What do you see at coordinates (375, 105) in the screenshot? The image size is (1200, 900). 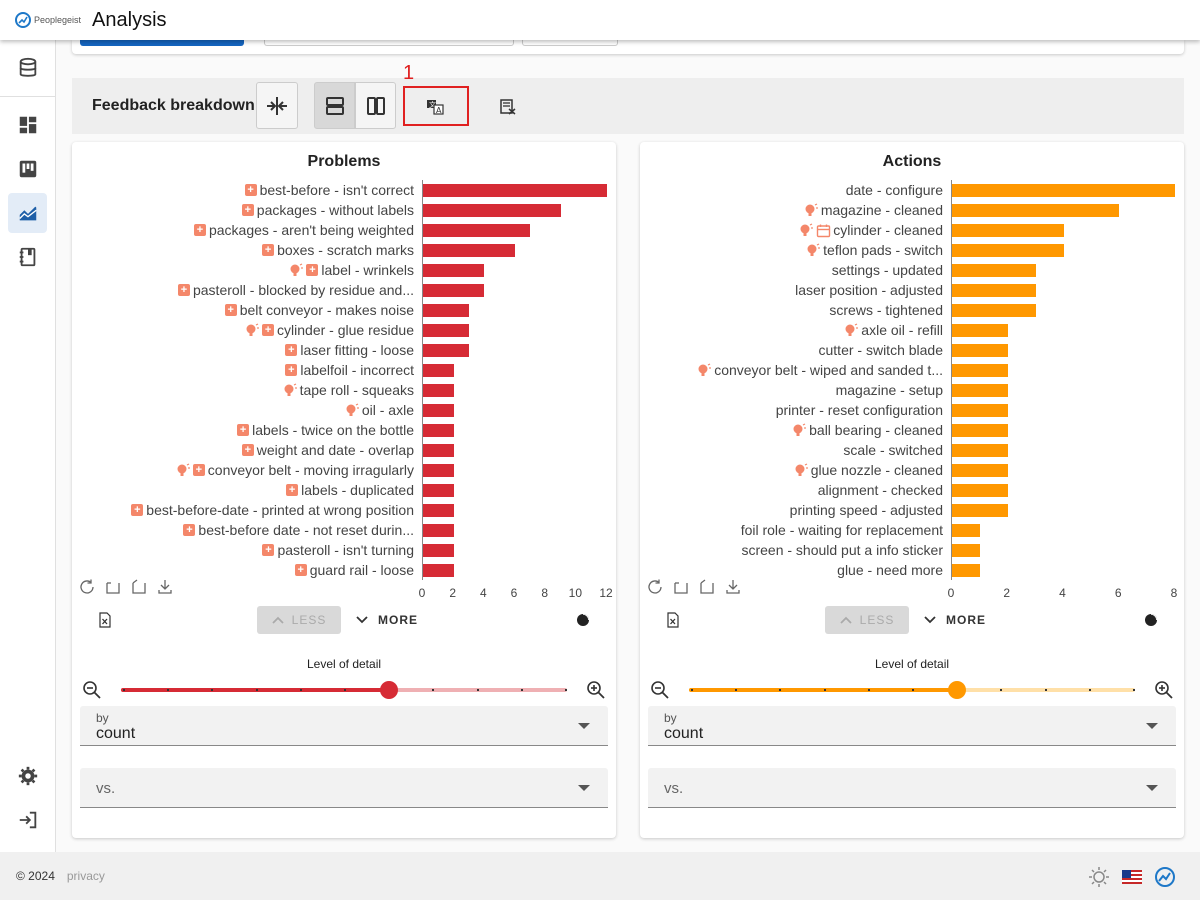 I see `columns-layout-button` at bounding box center [375, 105].